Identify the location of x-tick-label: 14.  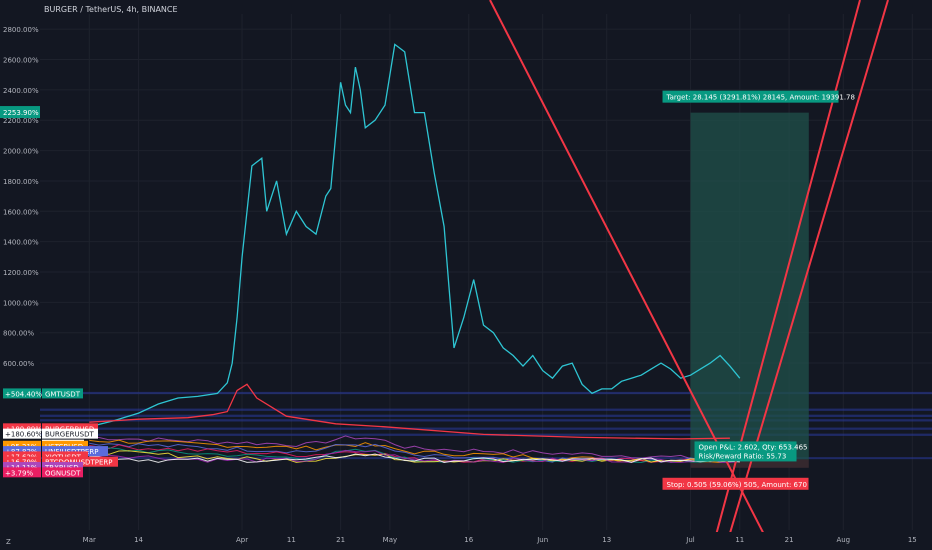
(138, 540).